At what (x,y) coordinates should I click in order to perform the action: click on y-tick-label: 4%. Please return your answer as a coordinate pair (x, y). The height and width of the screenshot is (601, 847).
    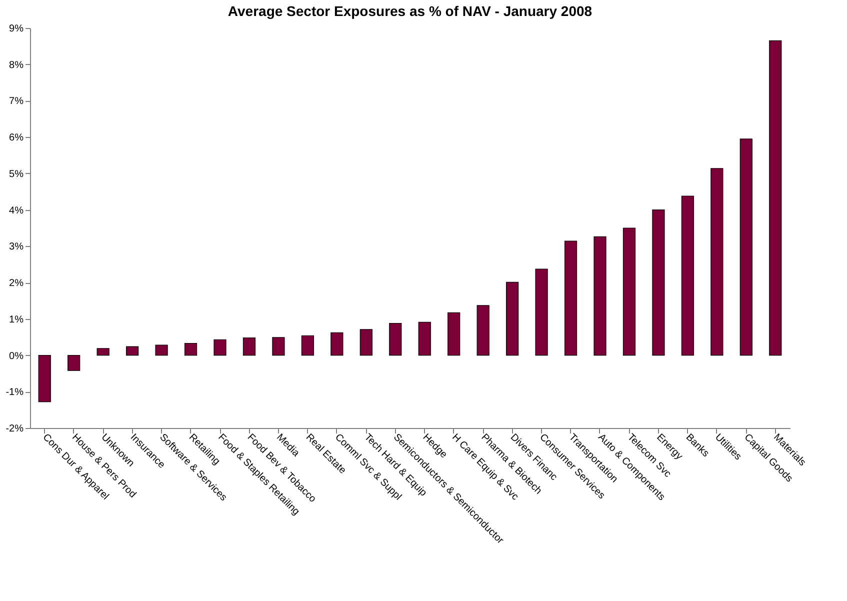
    Looking at the image, I should click on (16, 210).